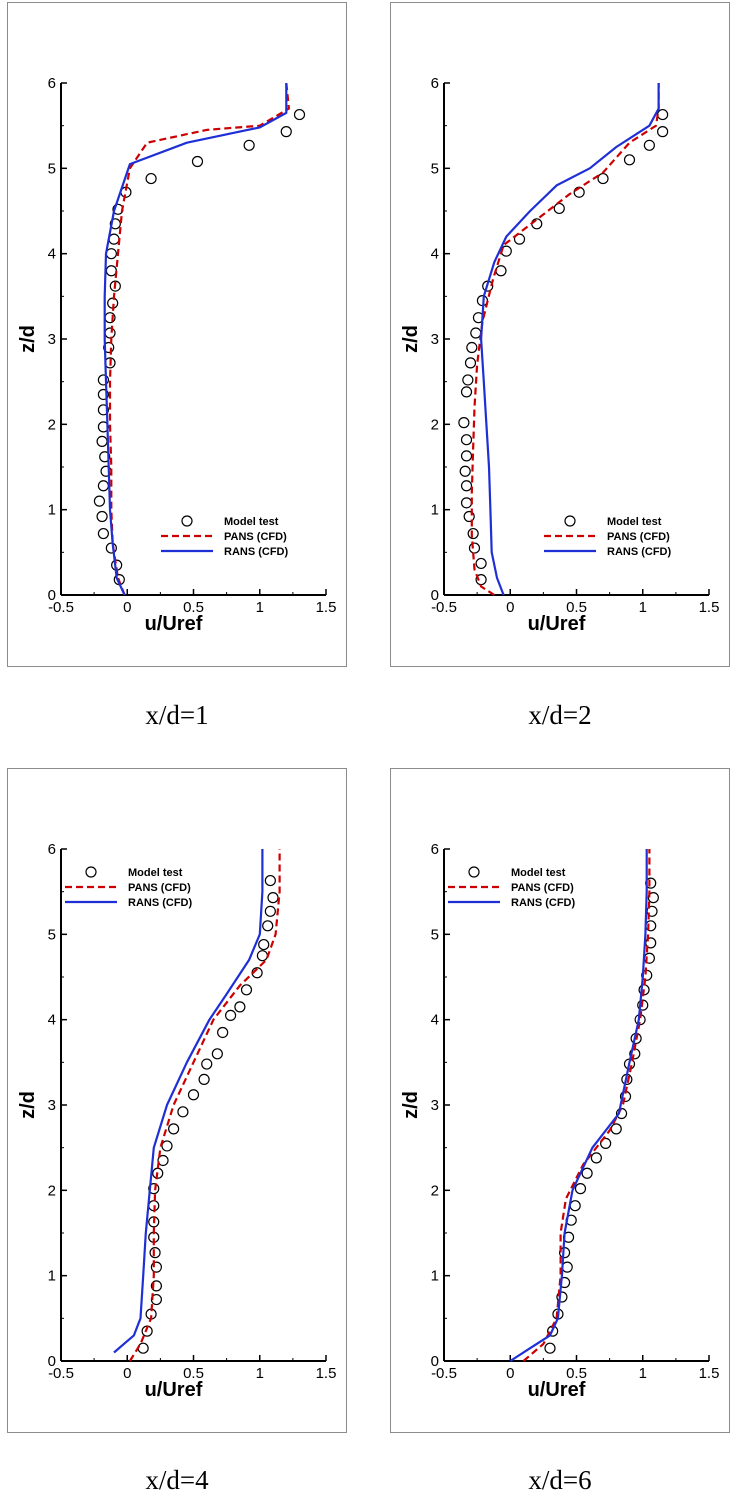 The image size is (749, 1500). I want to click on y-tick-label: 6, so click(435, 83).